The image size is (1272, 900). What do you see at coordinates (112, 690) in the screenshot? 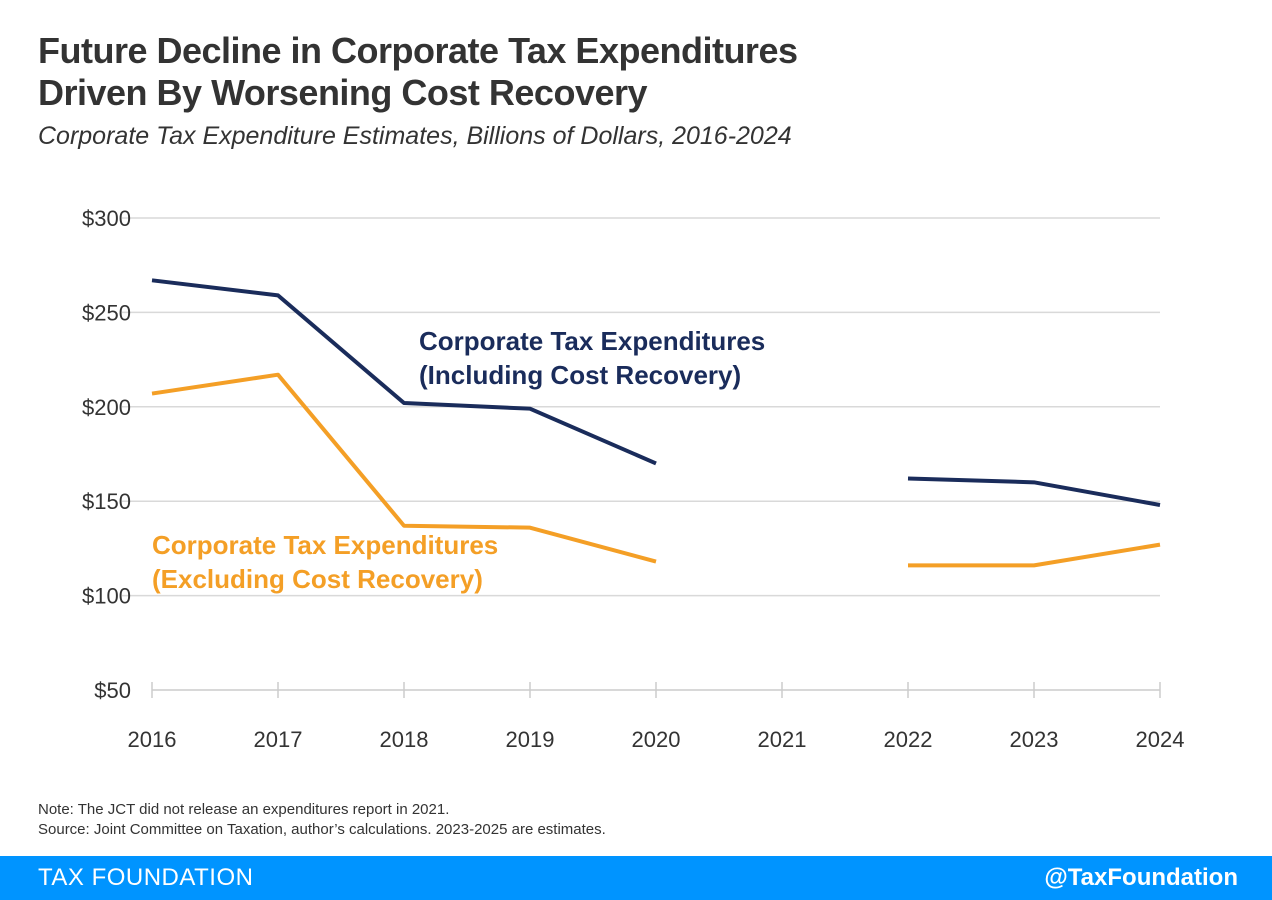
I see `y-tick-label: $50` at bounding box center [112, 690].